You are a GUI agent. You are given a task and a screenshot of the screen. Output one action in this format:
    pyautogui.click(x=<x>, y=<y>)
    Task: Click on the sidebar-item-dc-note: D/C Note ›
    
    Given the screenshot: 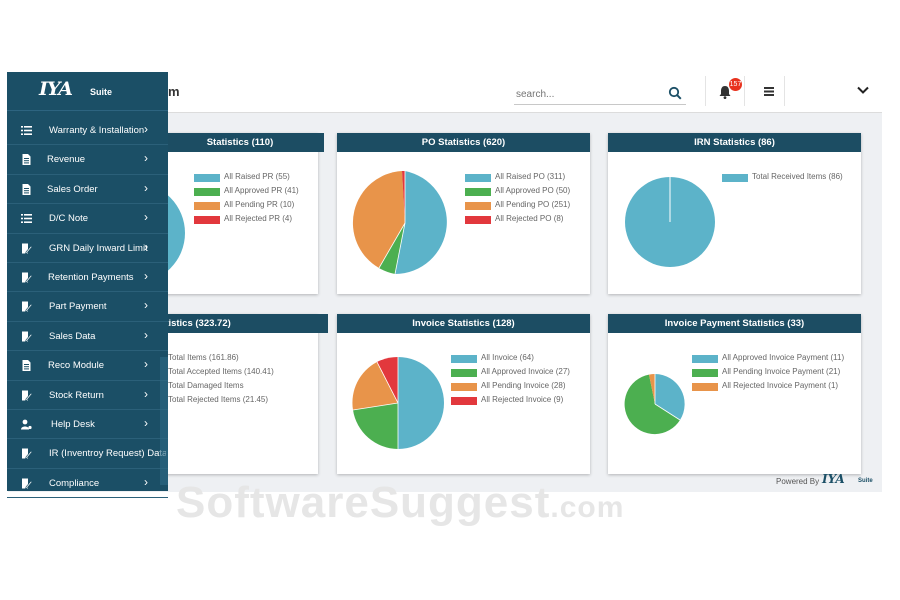 What is the action you would take?
    pyautogui.click(x=87, y=219)
    